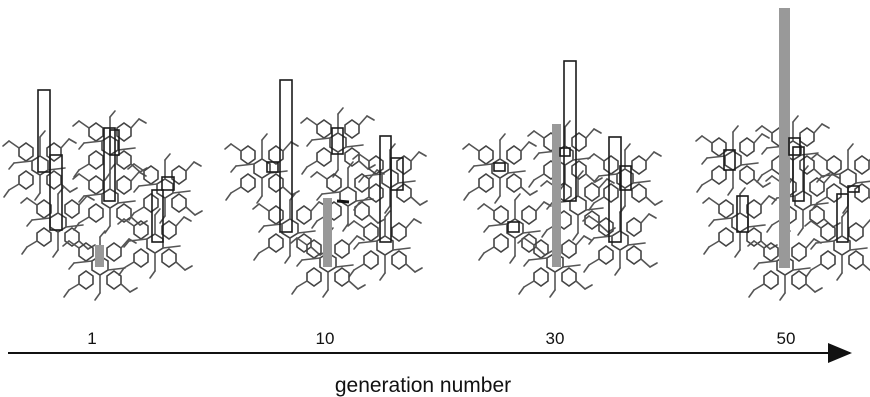 The image size is (870, 397). Describe the element at coordinates (325, 338) in the screenshot. I see `generation-label: 10` at that location.